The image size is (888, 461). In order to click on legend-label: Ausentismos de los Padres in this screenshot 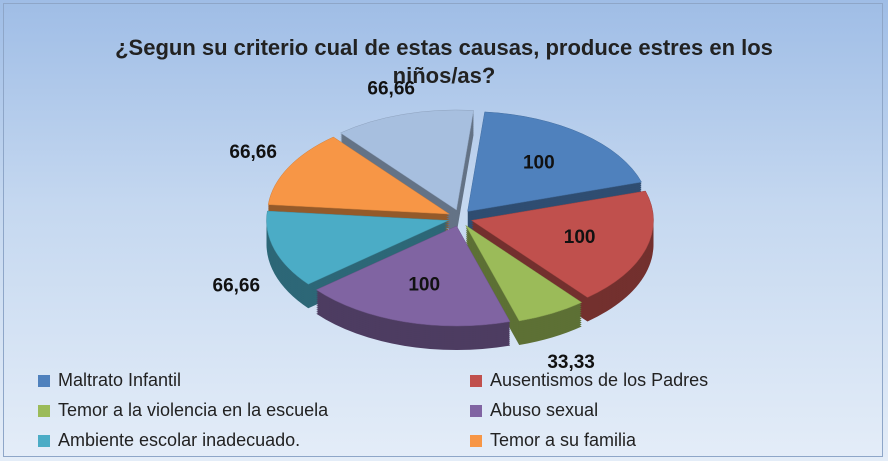, I will do `click(599, 380)`.